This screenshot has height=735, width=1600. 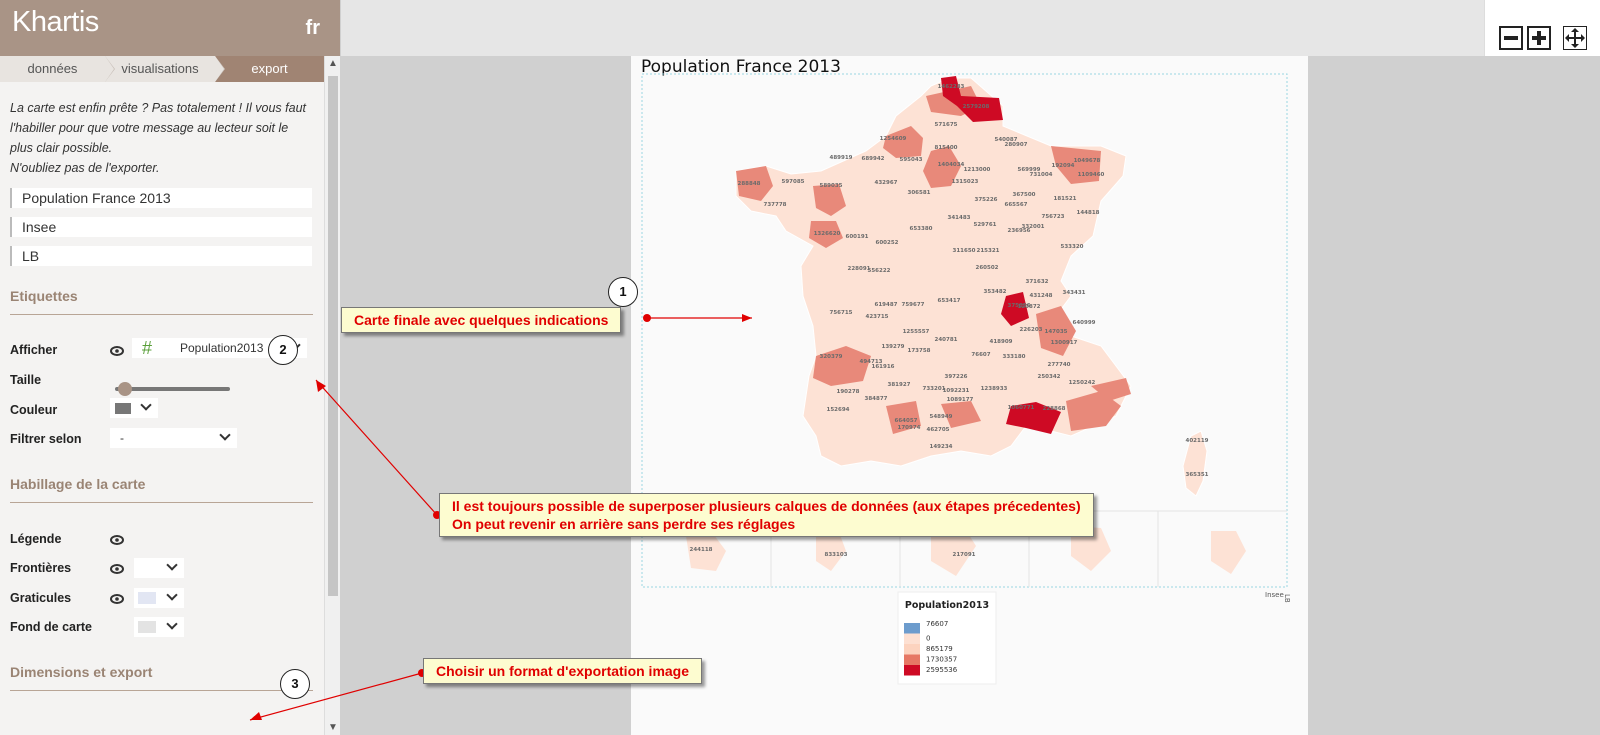 What do you see at coordinates (1091, 548) in the screenshot?
I see `overseas-reunion-shape` at bounding box center [1091, 548].